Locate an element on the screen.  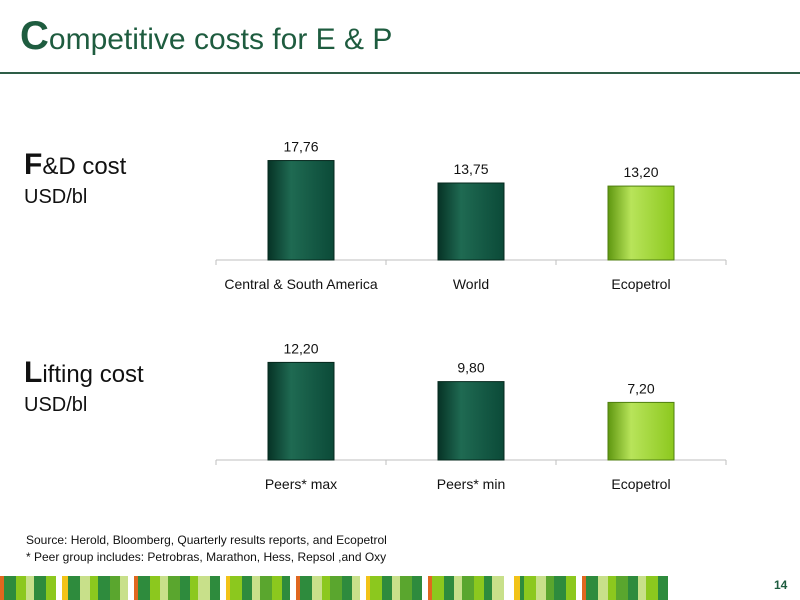
data-label: 17,76 is located at coordinates (300, 147).